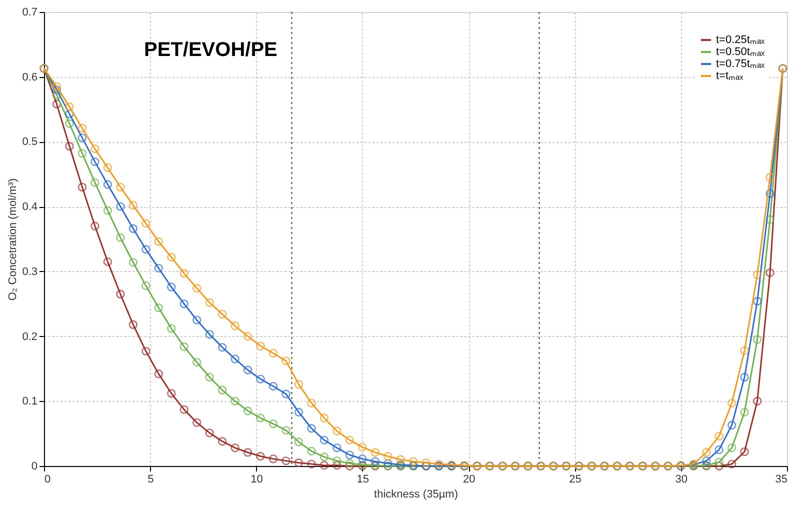 The image size is (795, 505). What do you see at coordinates (30, 142) in the screenshot?
I see `y-tick-label: 0.5` at bounding box center [30, 142].